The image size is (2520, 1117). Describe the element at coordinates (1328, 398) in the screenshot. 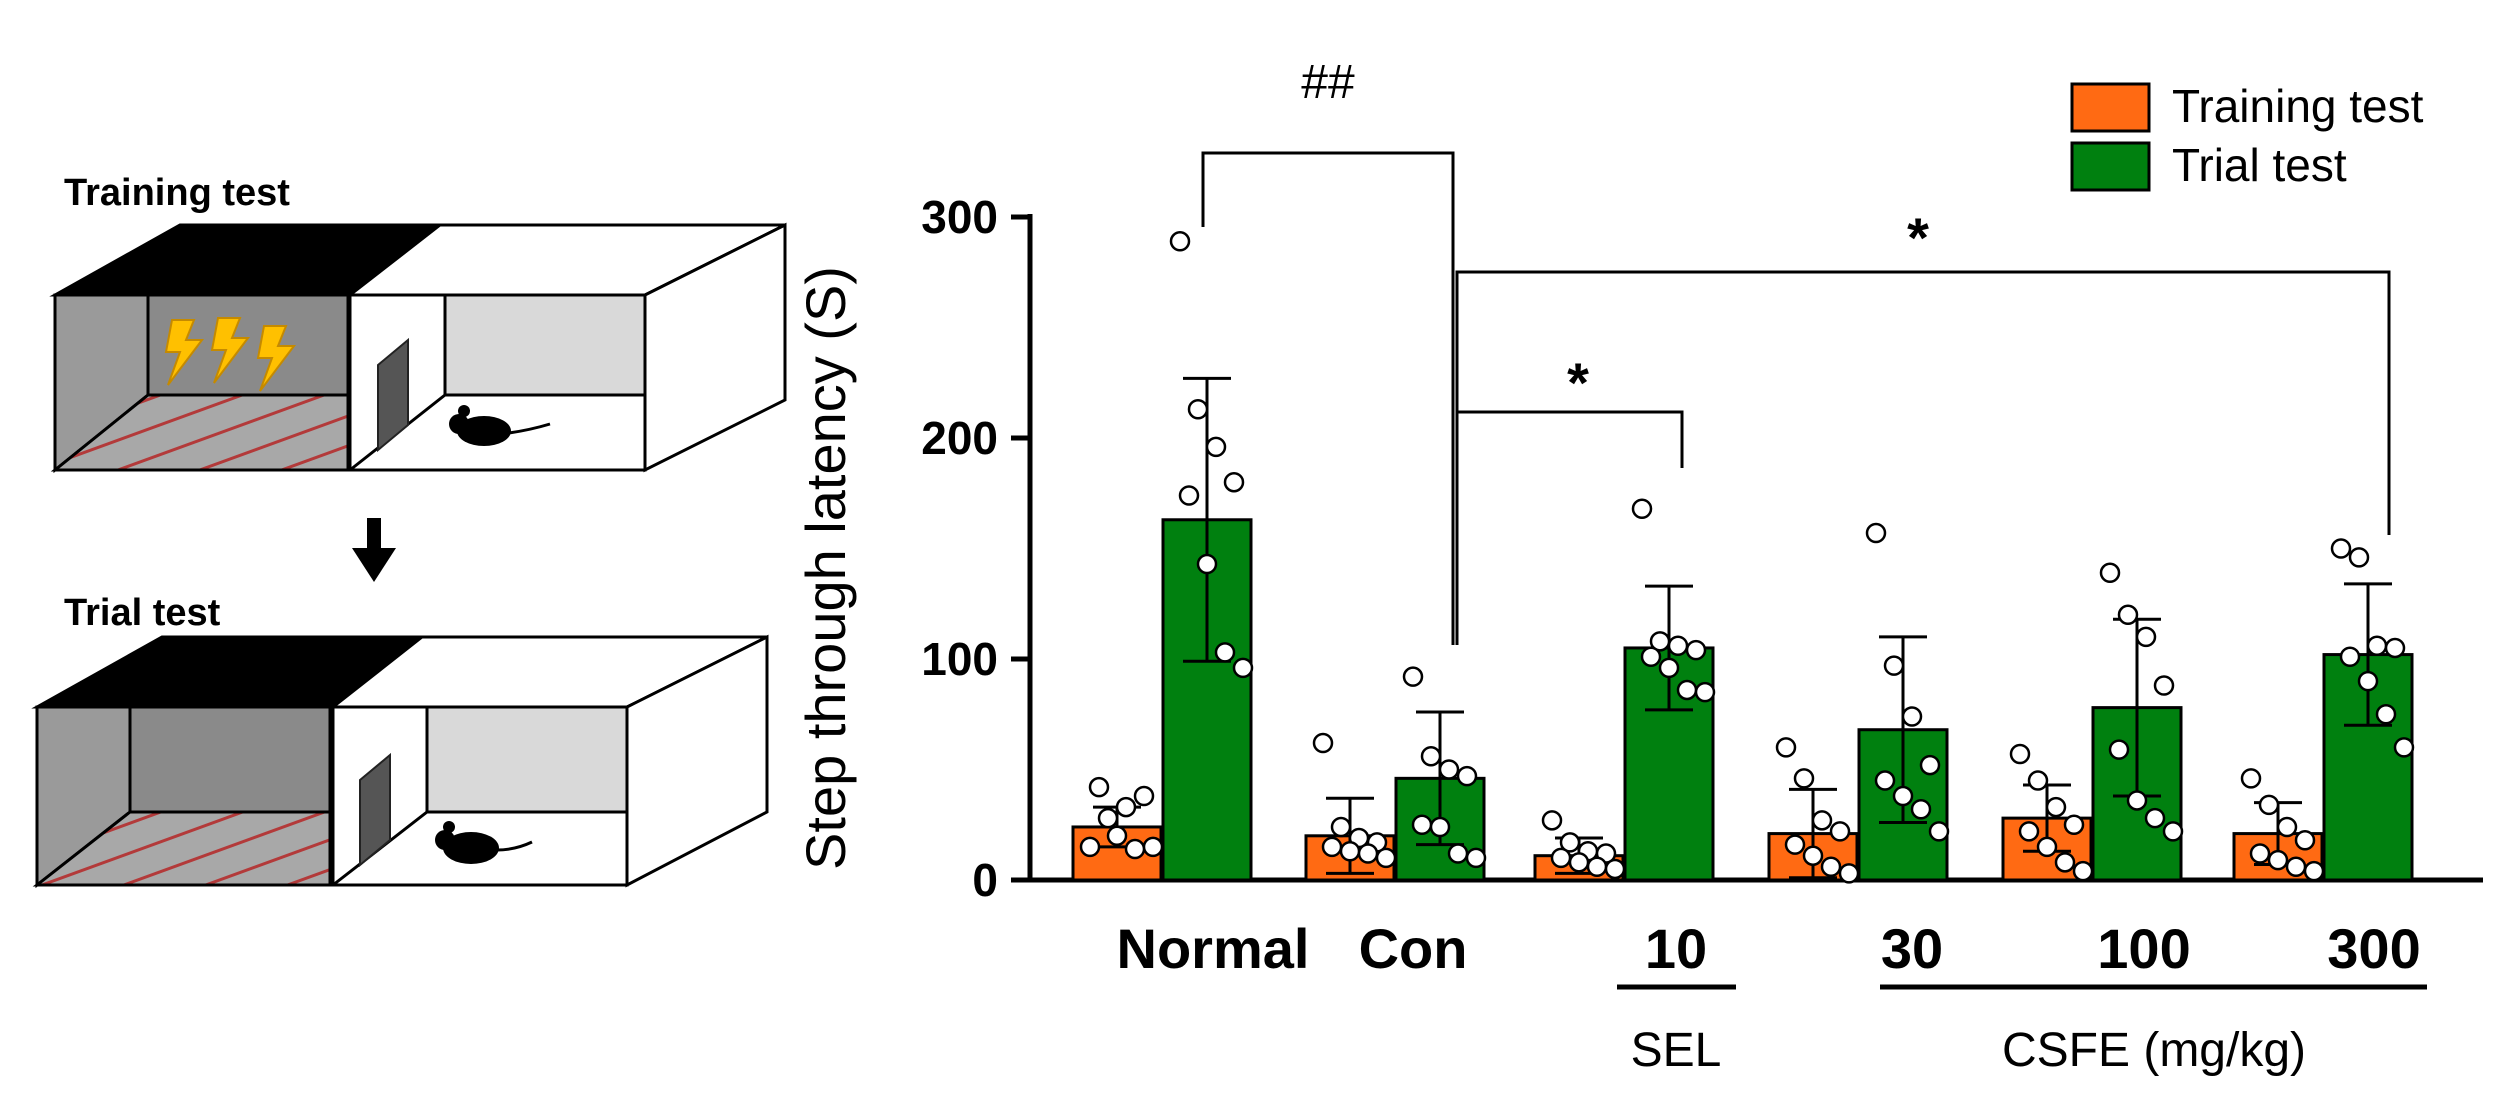

I see `bracket-normal-con` at that location.